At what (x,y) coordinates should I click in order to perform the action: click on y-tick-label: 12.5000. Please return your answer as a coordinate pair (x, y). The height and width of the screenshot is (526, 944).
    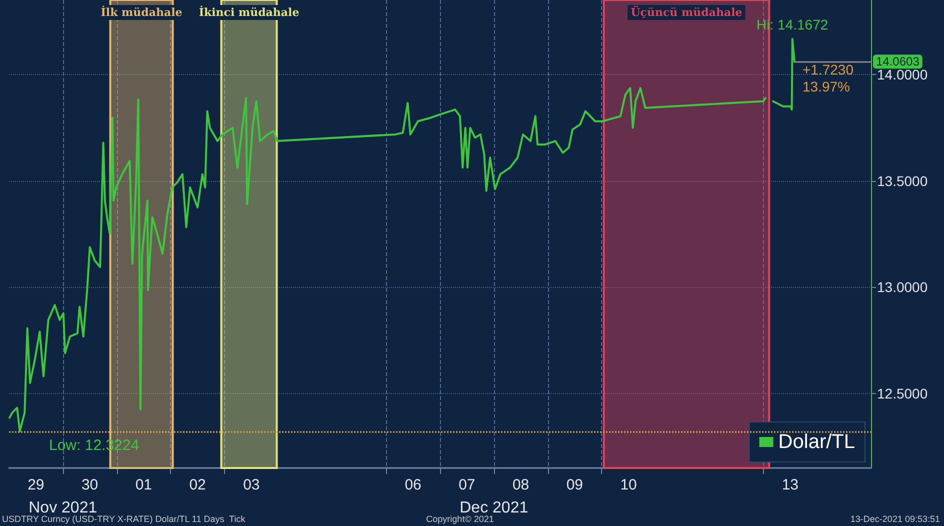
    Looking at the image, I should click on (902, 394).